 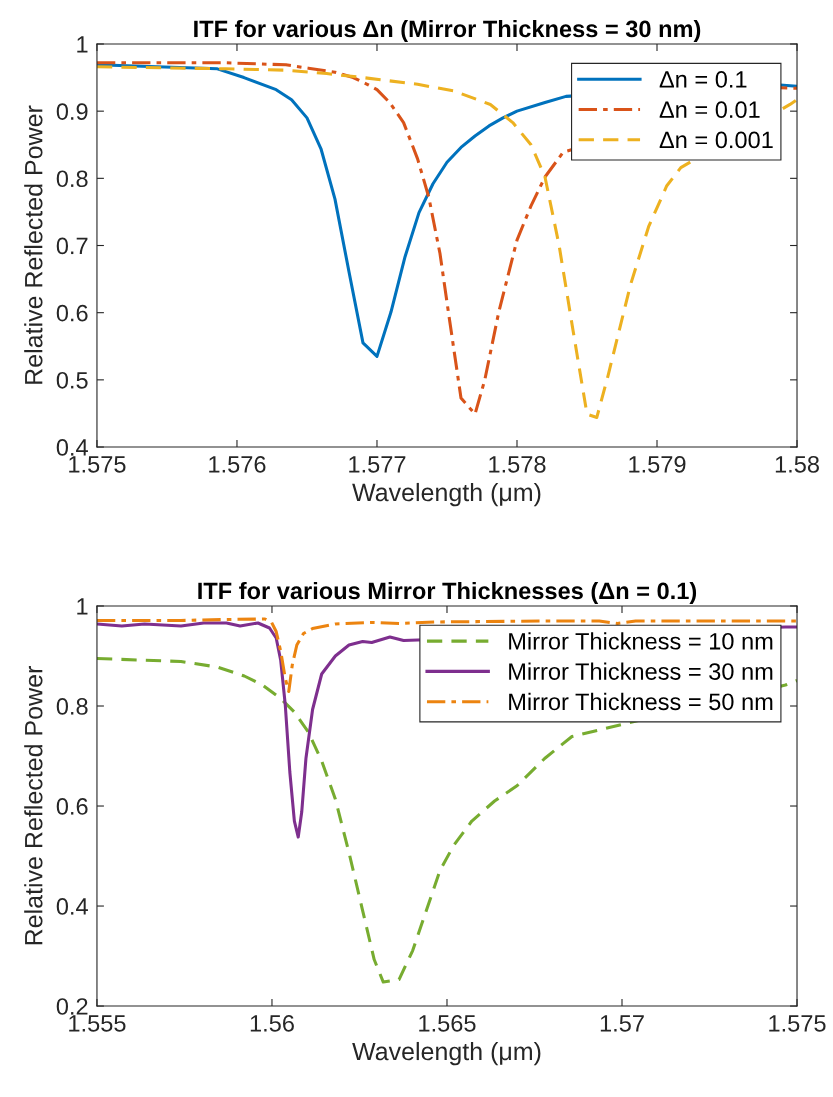 I want to click on x-tick-label: 1.56, so click(x=272, y=1023).